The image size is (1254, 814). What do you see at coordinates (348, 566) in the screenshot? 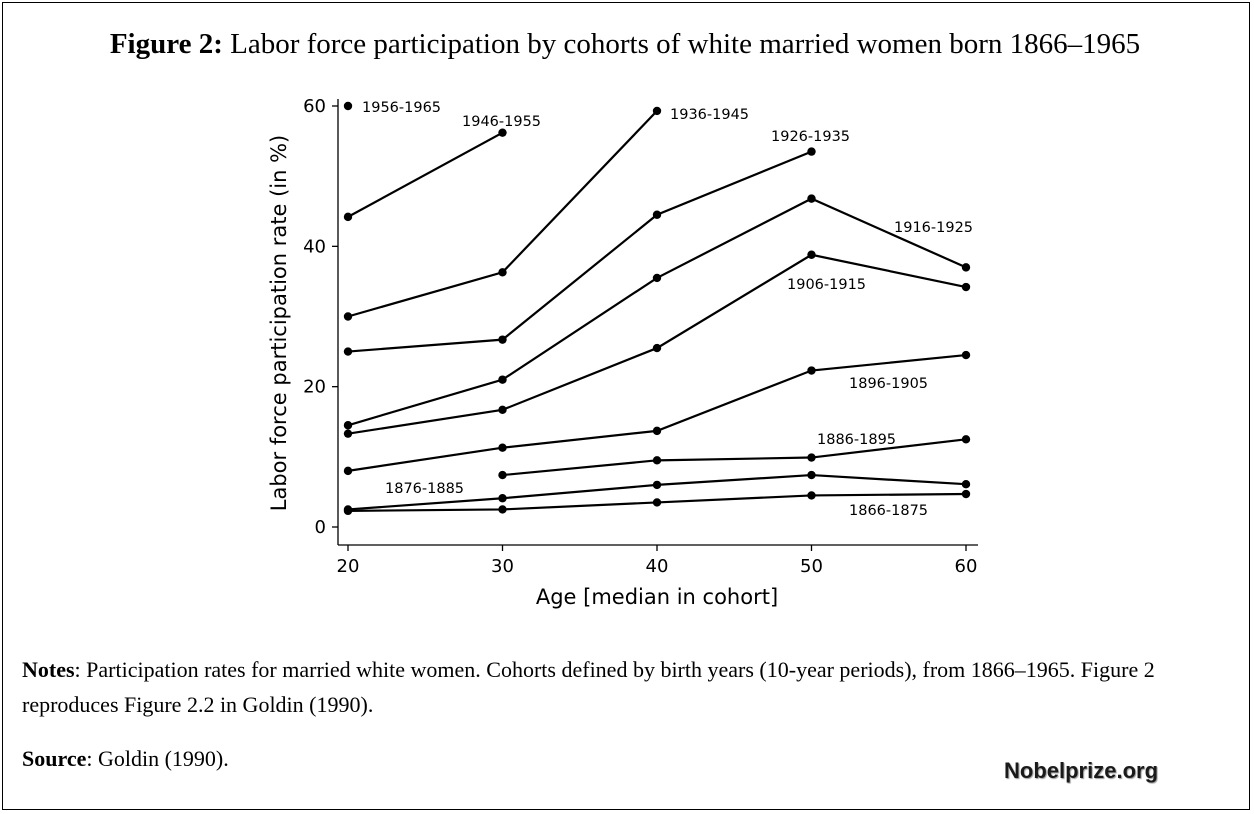
I see `x-tick-label: 20` at bounding box center [348, 566].